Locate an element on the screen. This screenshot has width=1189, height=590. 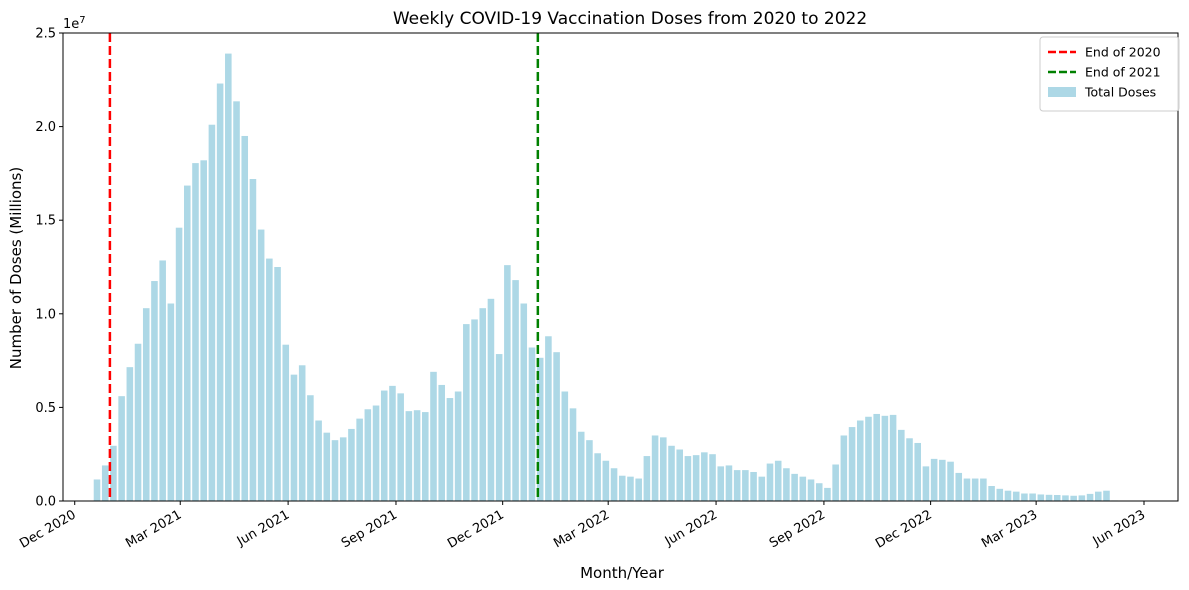
x-tick-label: Mar 2023 is located at coordinates (1009, 529).